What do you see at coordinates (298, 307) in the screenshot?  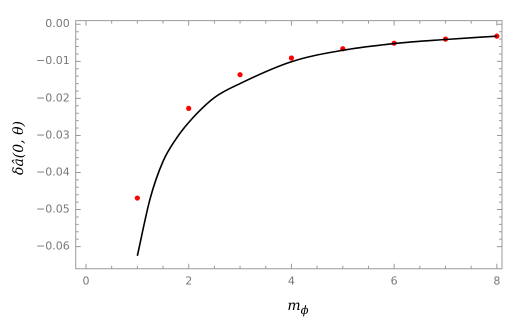 I see `x-axis-title: m$_{ϕ}$` at bounding box center [298, 307].